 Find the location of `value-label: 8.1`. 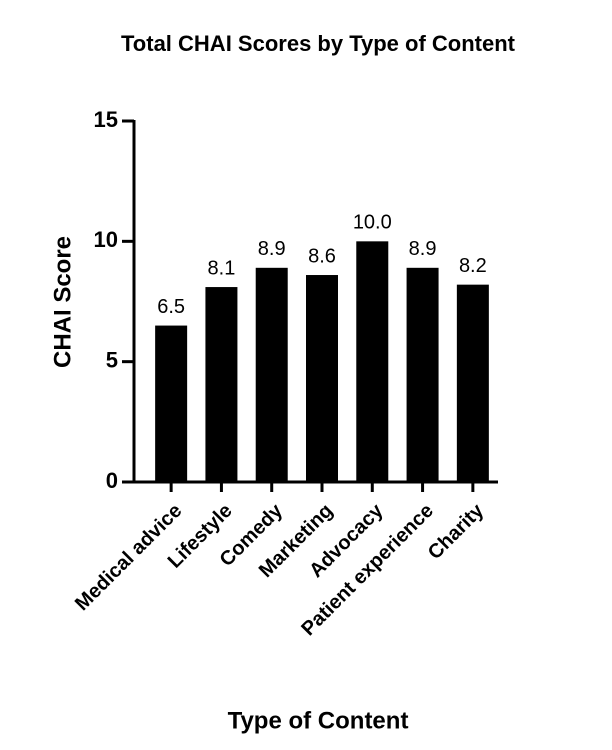

value-label: 8.1 is located at coordinates (222, 268).